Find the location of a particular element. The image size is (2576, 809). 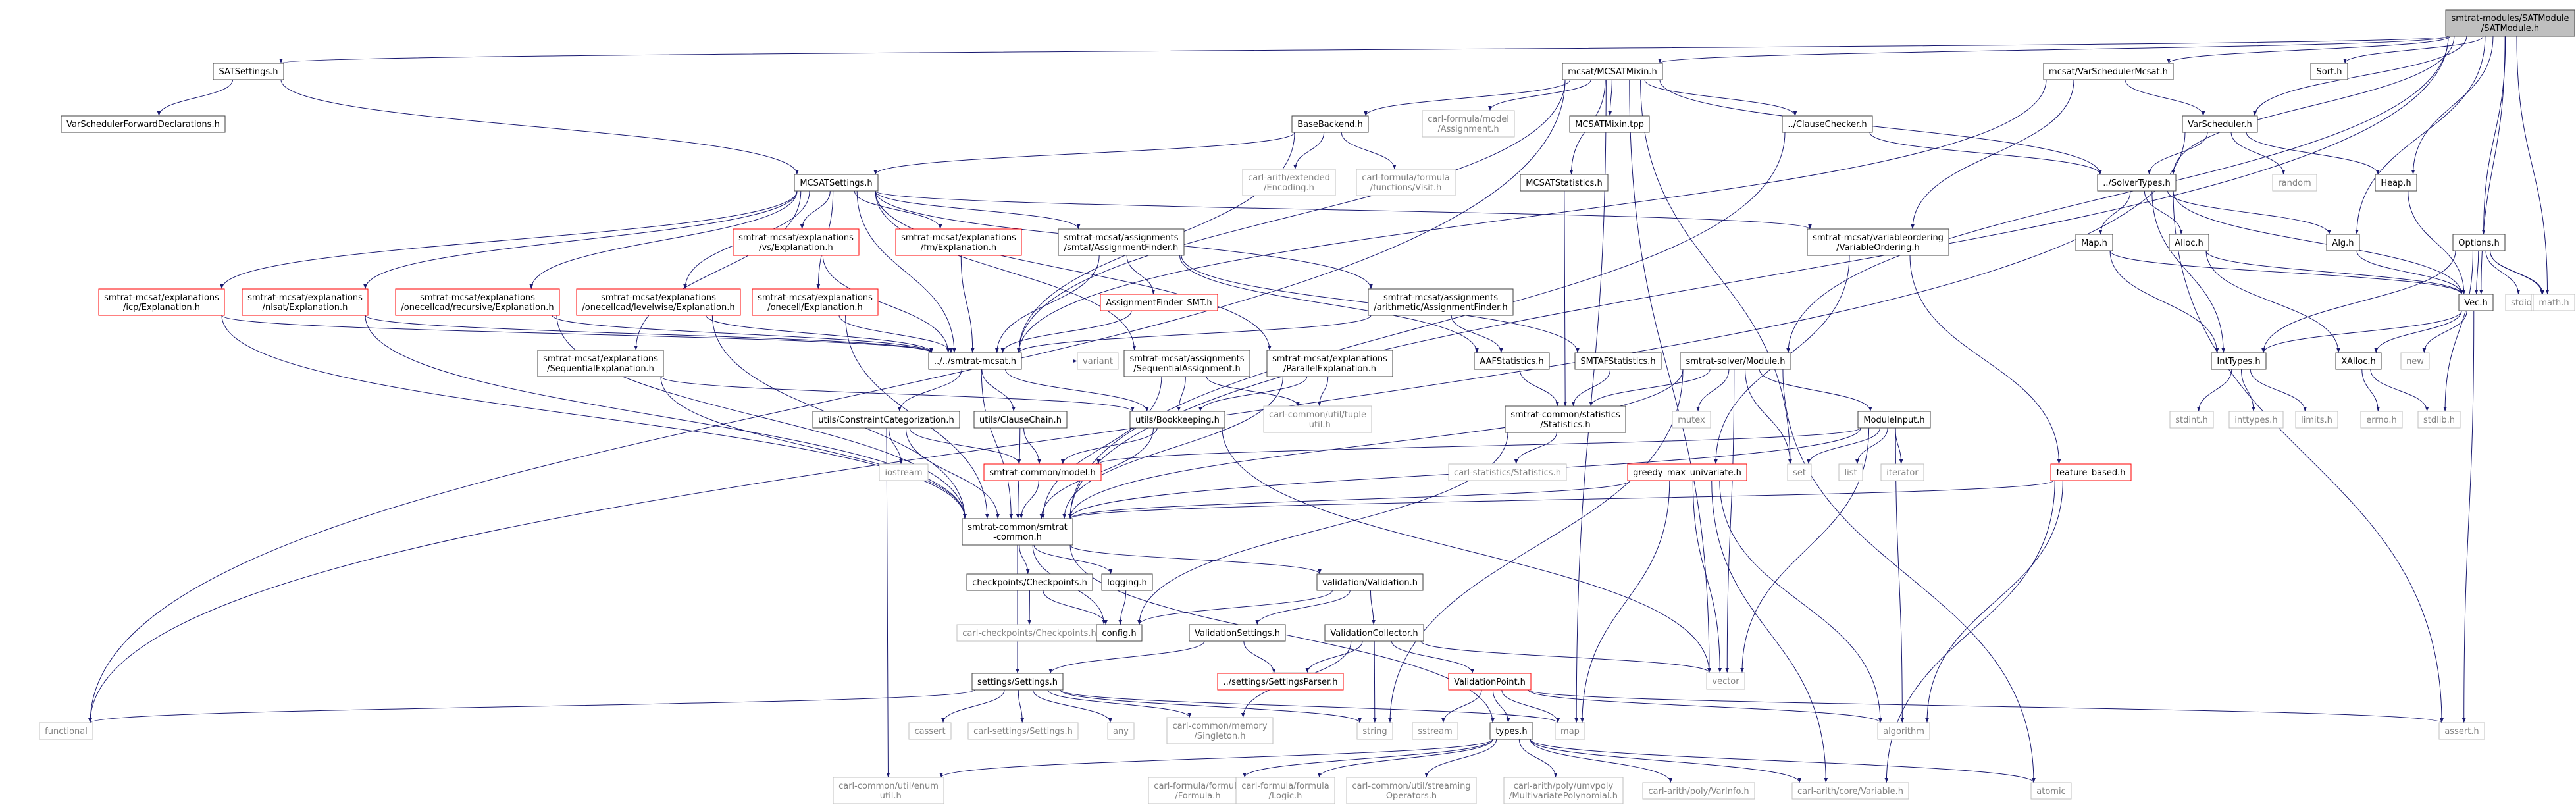

node-varscheduler-h: VarScheduler.h is located at coordinates (2220, 124).